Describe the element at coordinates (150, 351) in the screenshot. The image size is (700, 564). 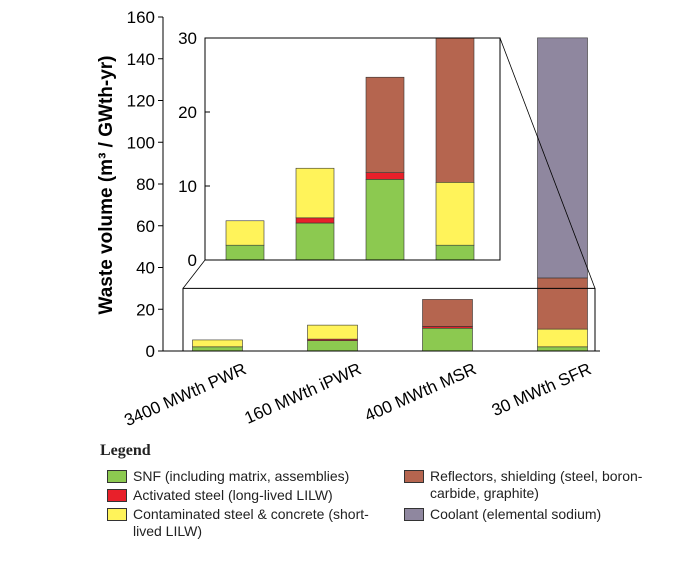
I see `y-tick-label: 0` at that location.